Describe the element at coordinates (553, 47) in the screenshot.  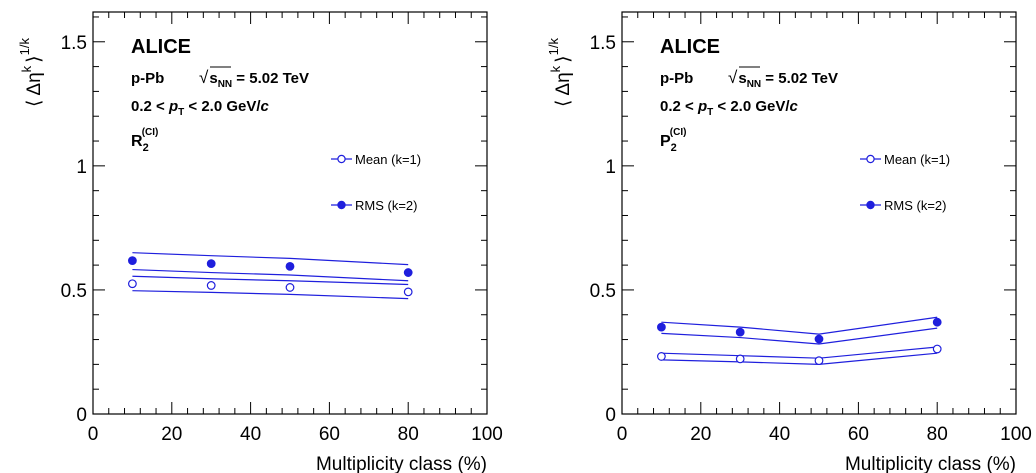
I see `y-title-power: 1/k` at that location.